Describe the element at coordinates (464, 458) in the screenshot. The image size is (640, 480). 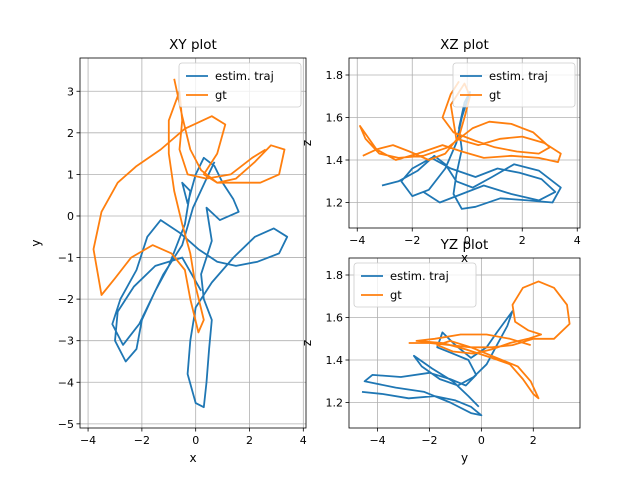
I see `x-axis-label: y` at that location.